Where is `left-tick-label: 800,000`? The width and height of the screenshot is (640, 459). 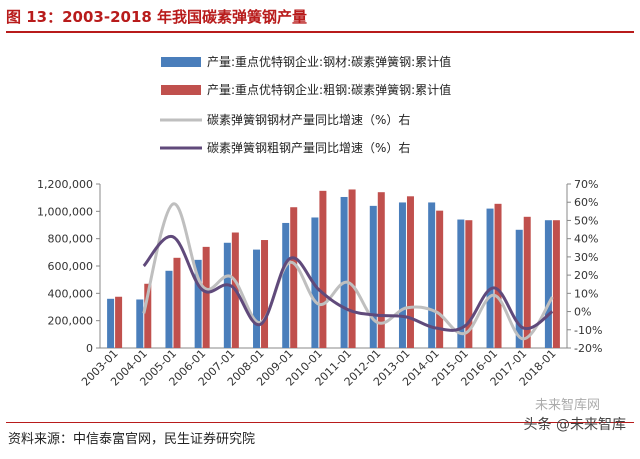 left-tick-label: 800,000 is located at coordinates (71, 239).